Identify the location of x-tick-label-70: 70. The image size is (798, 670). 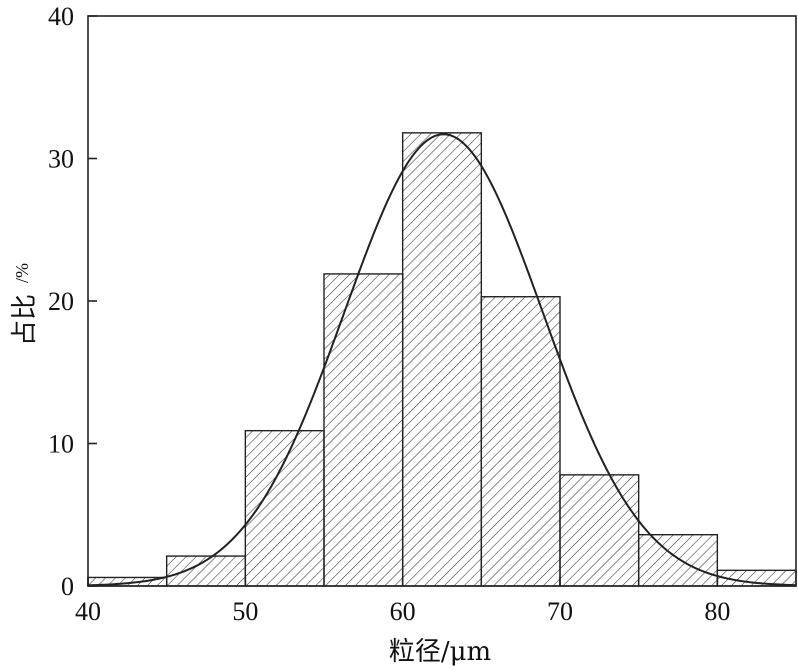
(560, 611).